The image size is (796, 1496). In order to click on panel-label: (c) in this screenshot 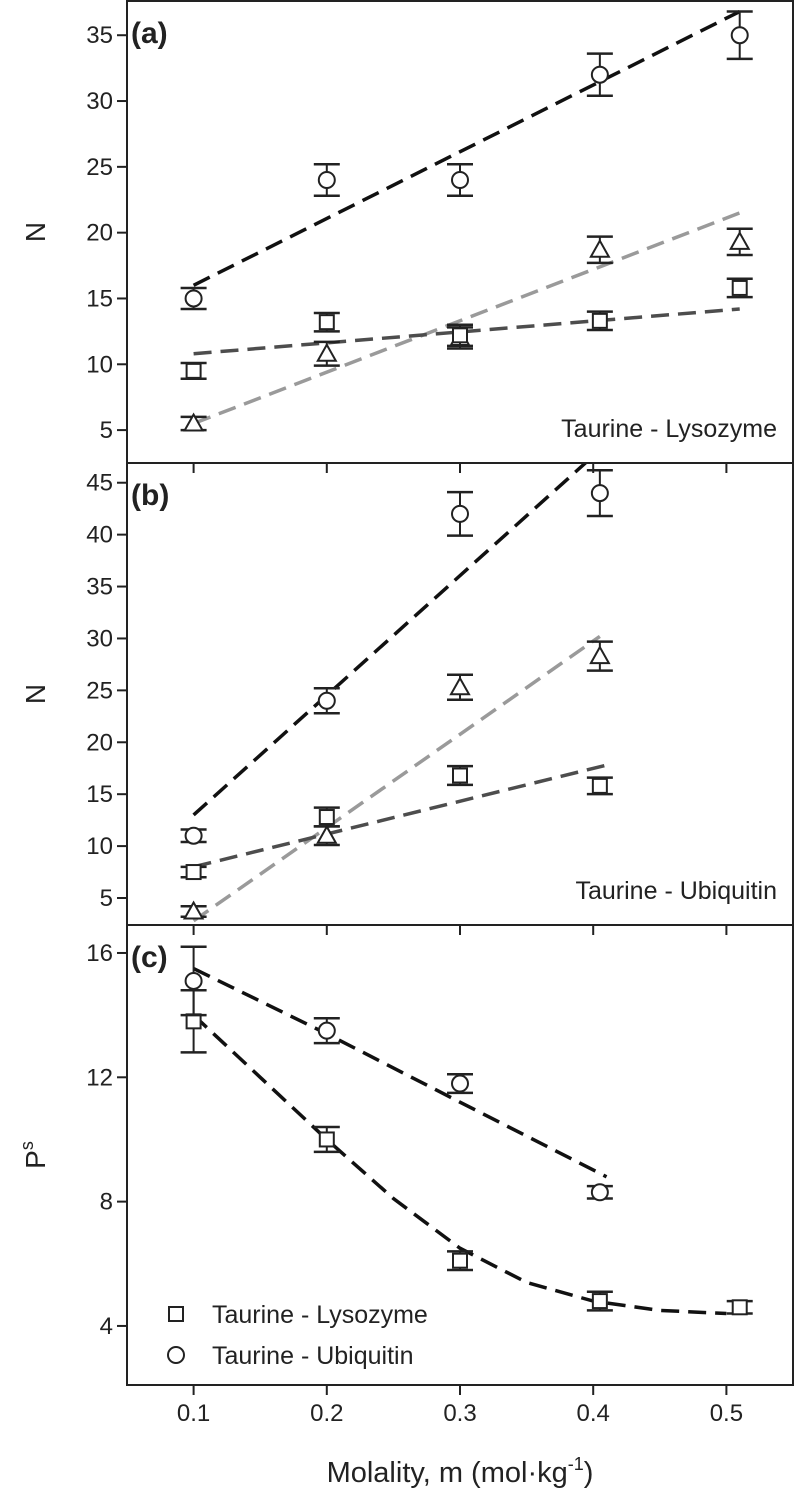, I will do `click(149, 957)`.